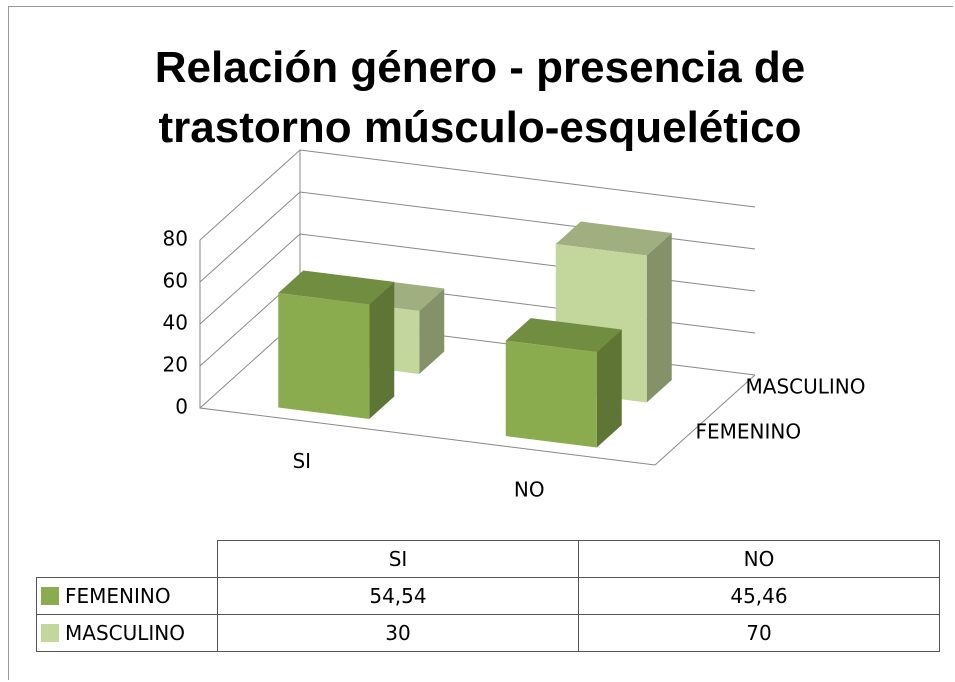  What do you see at coordinates (301, 461) in the screenshot?
I see `x-tick-label: SI` at bounding box center [301, 461].